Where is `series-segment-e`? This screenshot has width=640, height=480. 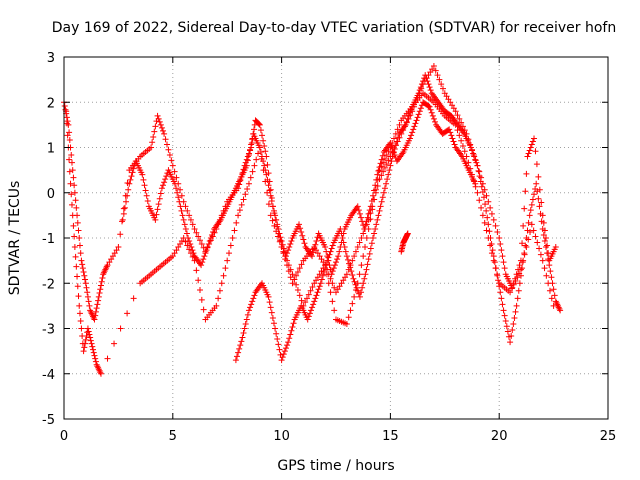 series-segment-e is located at coordinates (404, 242).